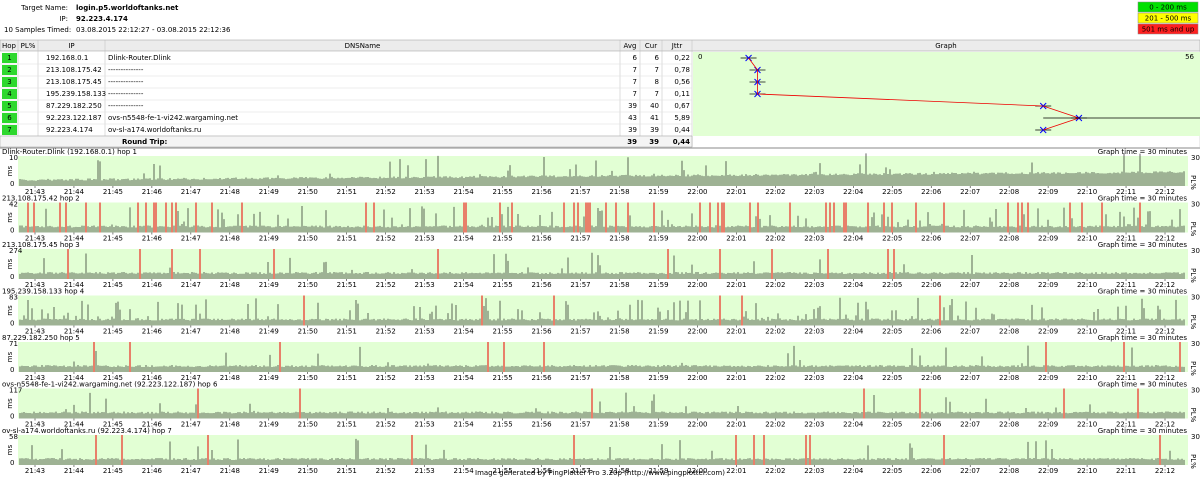 This screenshot has height=478, width=1200. I want to click on dns: ov-sl-a174.worldoftanks.ru, so click(154, 130).